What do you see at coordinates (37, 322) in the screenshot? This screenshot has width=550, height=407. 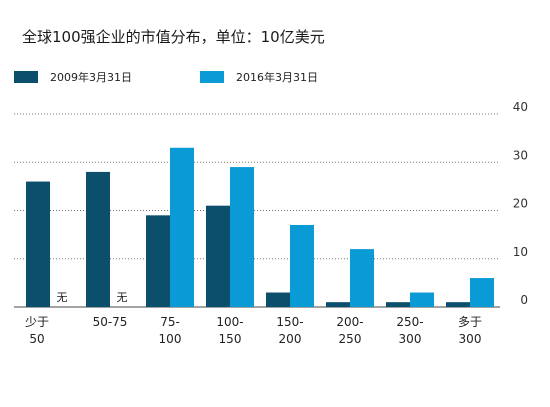 I see `x-tick-label-c1-l1: 少于` at bounding box center [37, 322].